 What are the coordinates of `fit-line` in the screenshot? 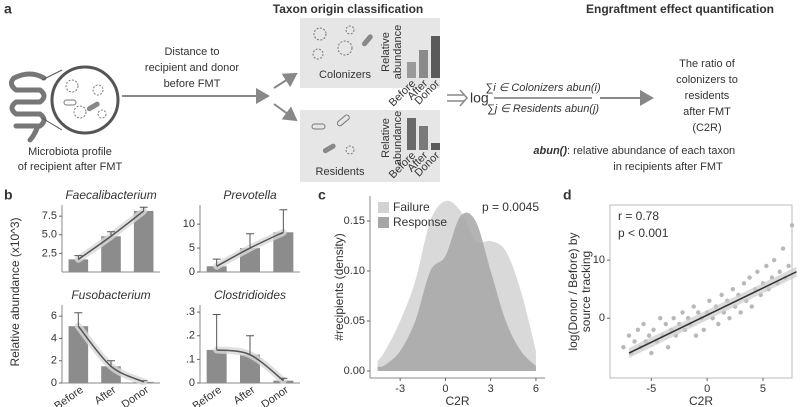 It's located at (712, 312).